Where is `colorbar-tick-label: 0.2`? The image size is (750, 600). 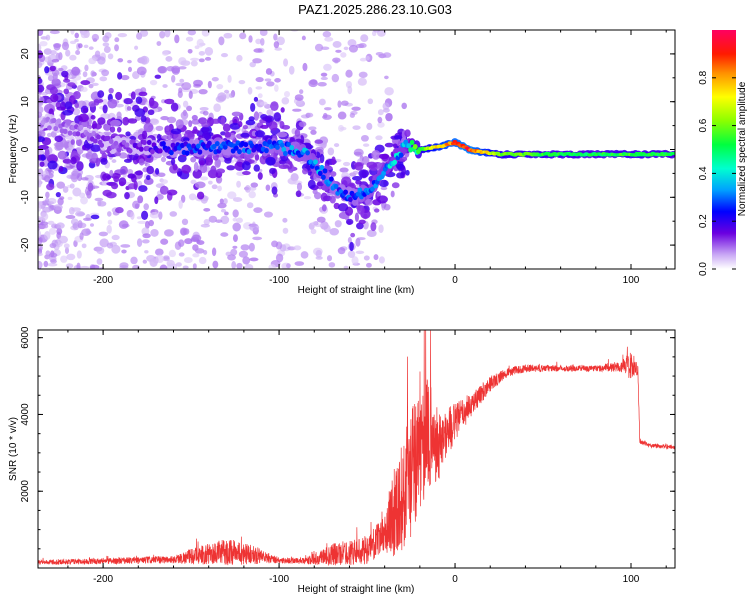
colorbar-tick-label: 0.2 is located at coordinates (703, 221).